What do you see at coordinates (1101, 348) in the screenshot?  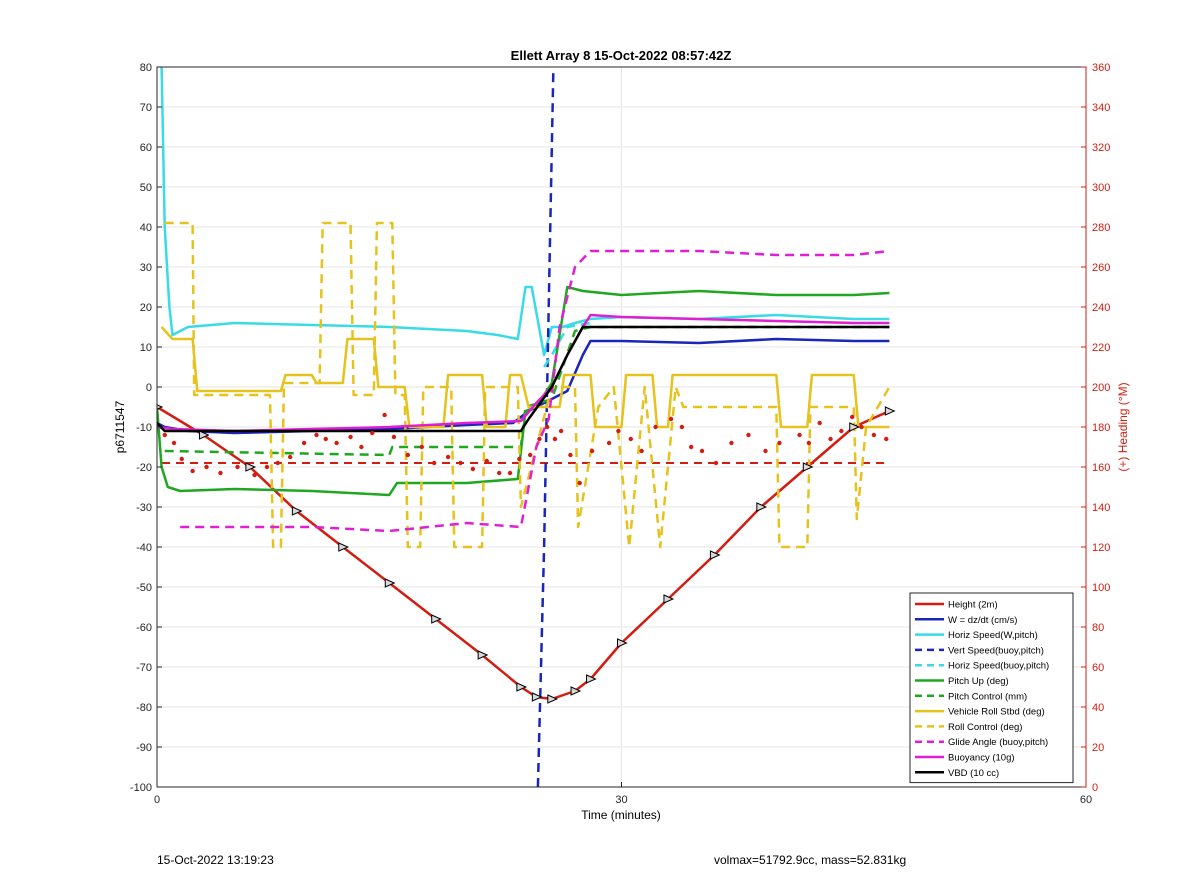 I see `y2-tick-label: 220` at bounding box center [1101, 348].